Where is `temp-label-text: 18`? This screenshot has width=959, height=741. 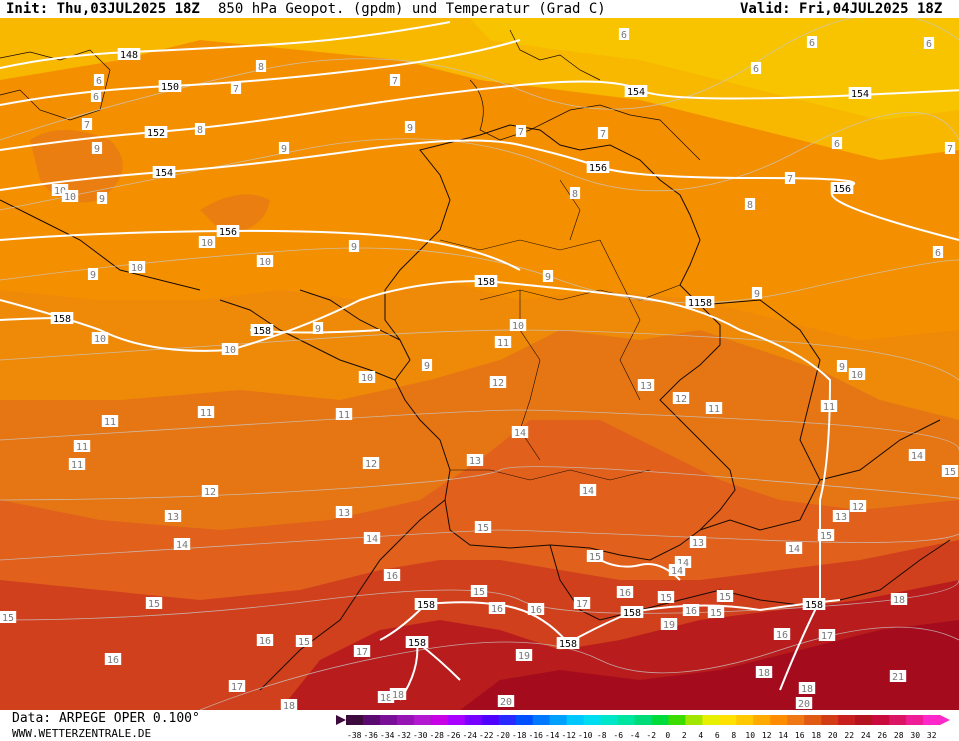 temp-label-text: 18 is located at coordinates (386, 698).